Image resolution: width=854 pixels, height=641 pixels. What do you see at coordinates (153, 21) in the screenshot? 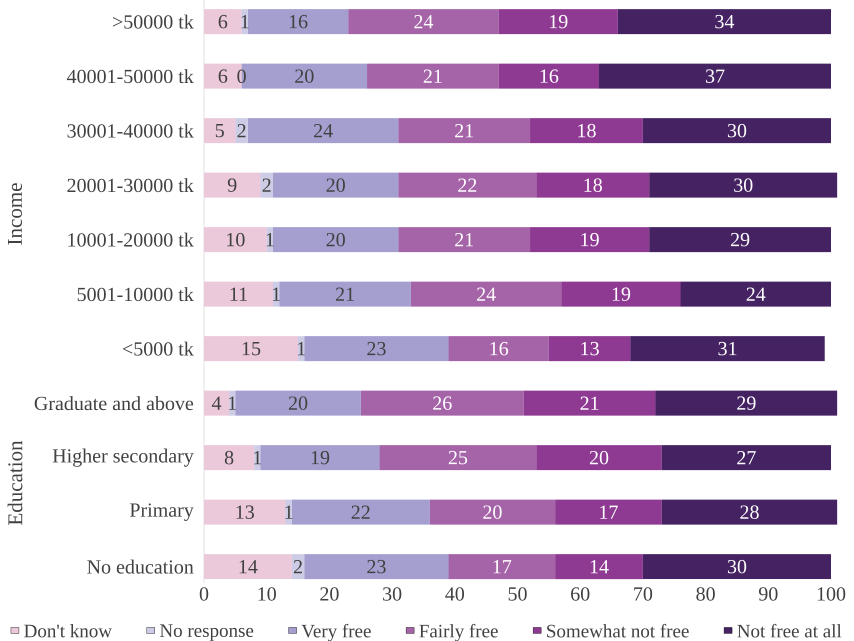
I see `y-tick-label: >50000 tk` at bounding box center [153, 21].